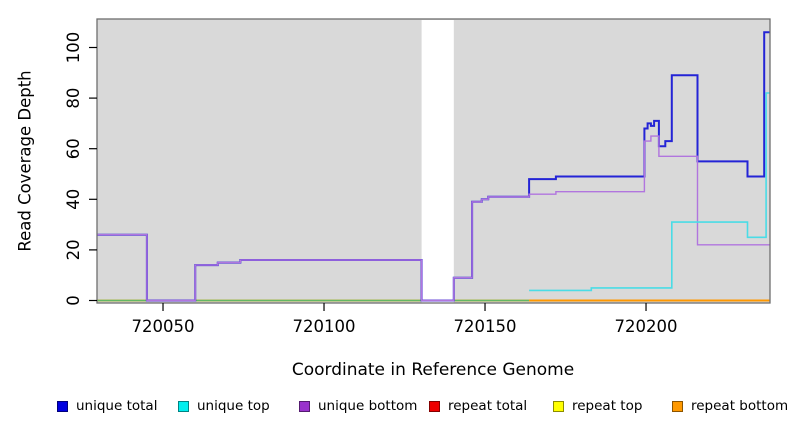 The image size is (792, 432). I want to click on legend-item-unique-bottom: unique bottom, so click(358, 406).